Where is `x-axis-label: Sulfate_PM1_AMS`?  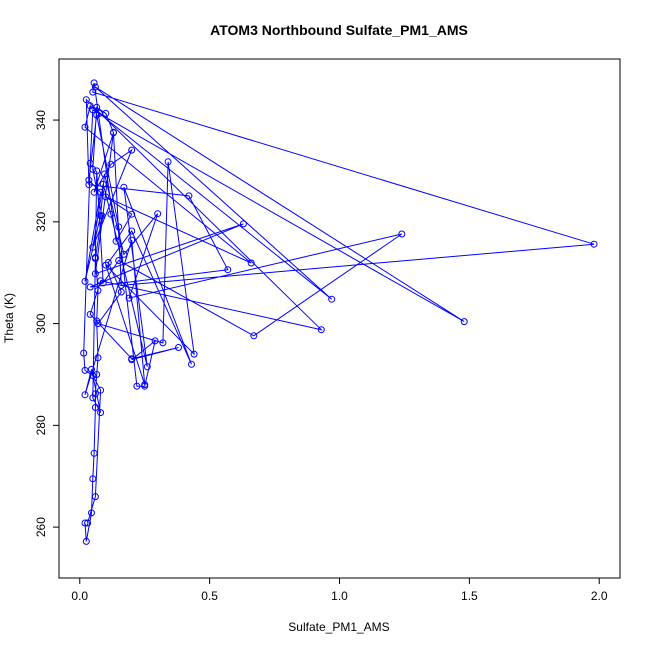 x-axis-label: Sulfate_PM1_AMS is located at coordinates (338, 627).